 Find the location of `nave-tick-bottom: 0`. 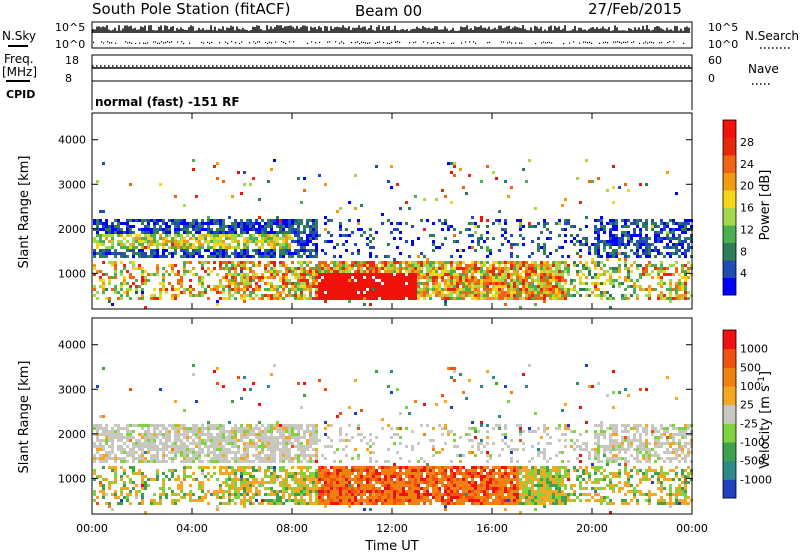

nave-tick-bottom: 0 is located at coordinates (711, 78).